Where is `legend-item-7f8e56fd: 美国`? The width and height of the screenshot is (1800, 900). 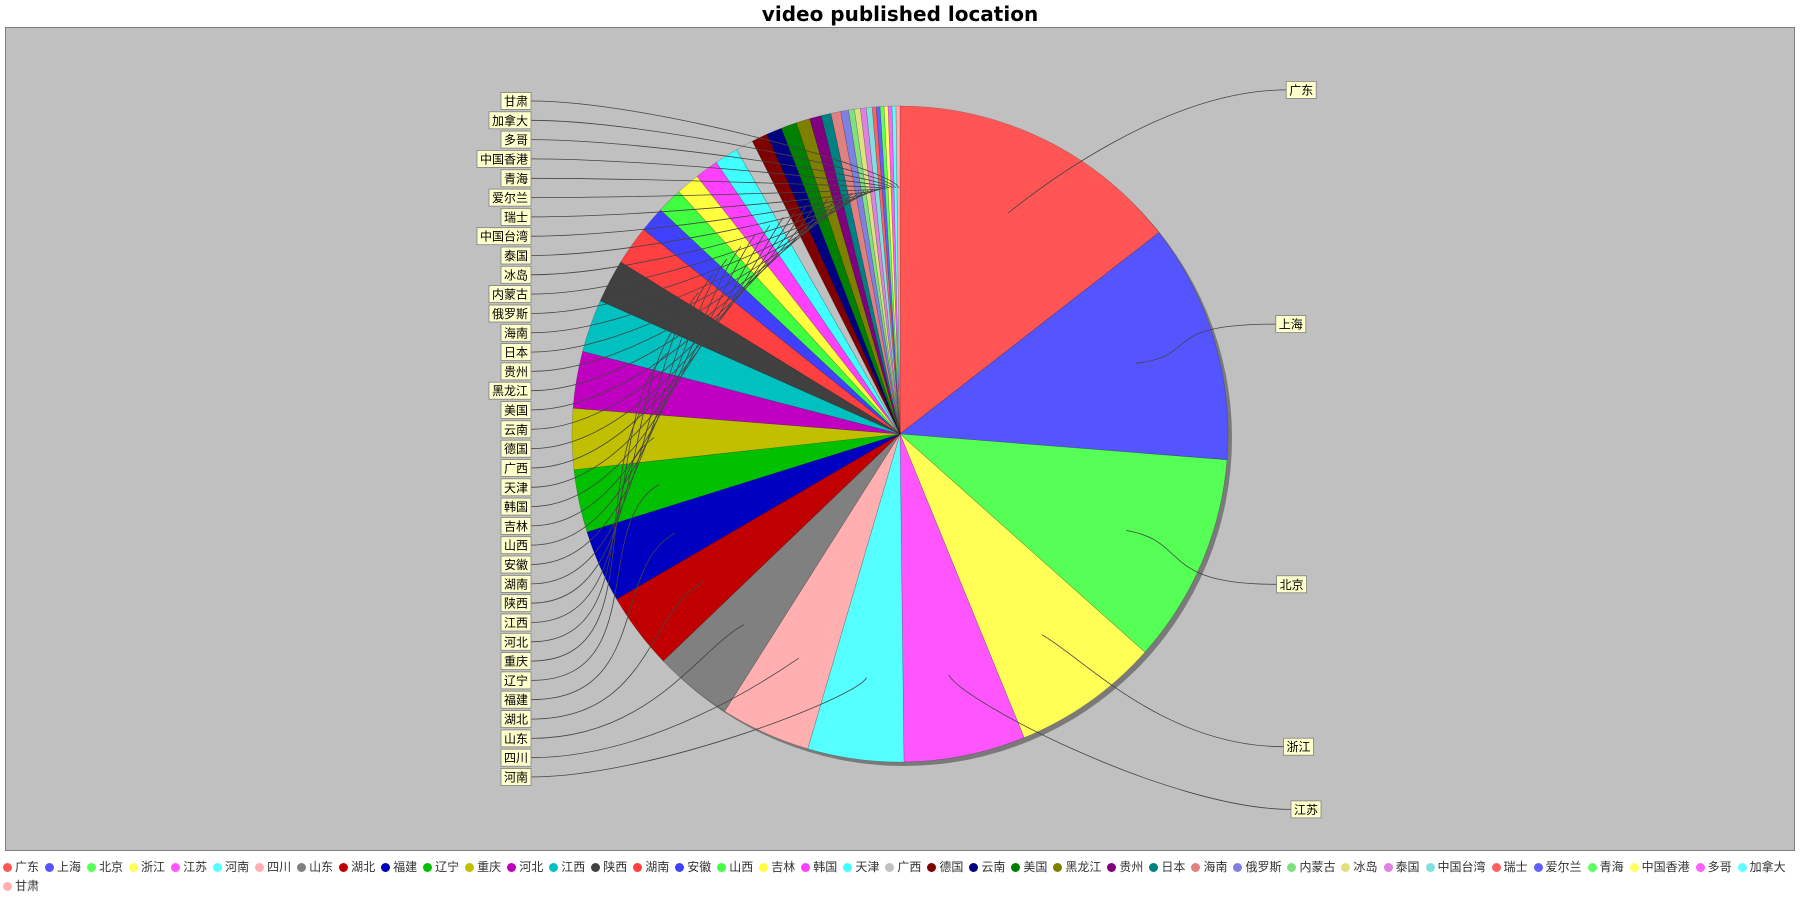
legend-item-7f8e56fd: 美国 is located at coordinates (1029, 867).